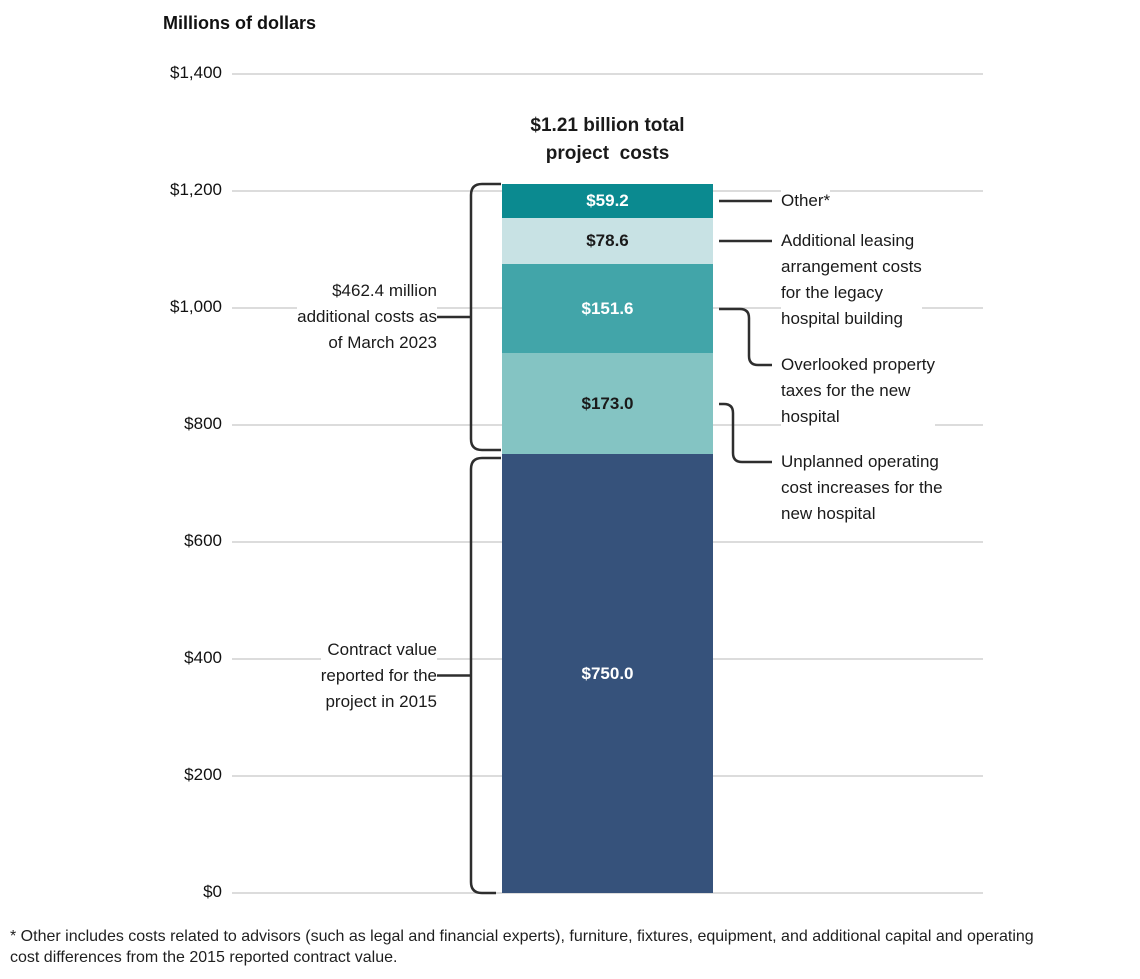 The height and width of the screenshot is (979, 1140). I want to click on bar-segment-value: $59.2, so click(607, 201).